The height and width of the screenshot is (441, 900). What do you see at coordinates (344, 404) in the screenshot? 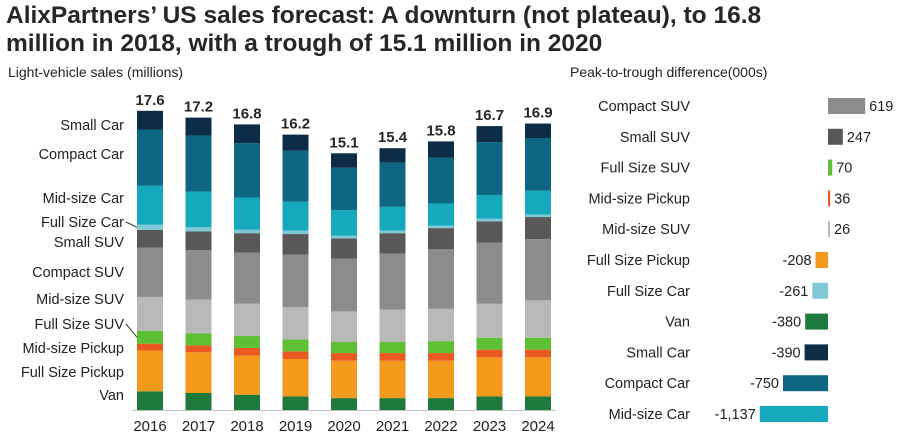
I see `bar-segment-van-2020` at bounding box center [344, 404].